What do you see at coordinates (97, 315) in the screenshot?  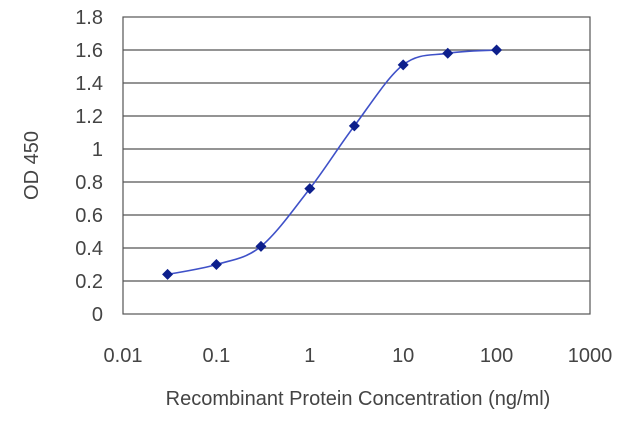 I see `y-tick-label: 0` at bounding box center [97, 315].